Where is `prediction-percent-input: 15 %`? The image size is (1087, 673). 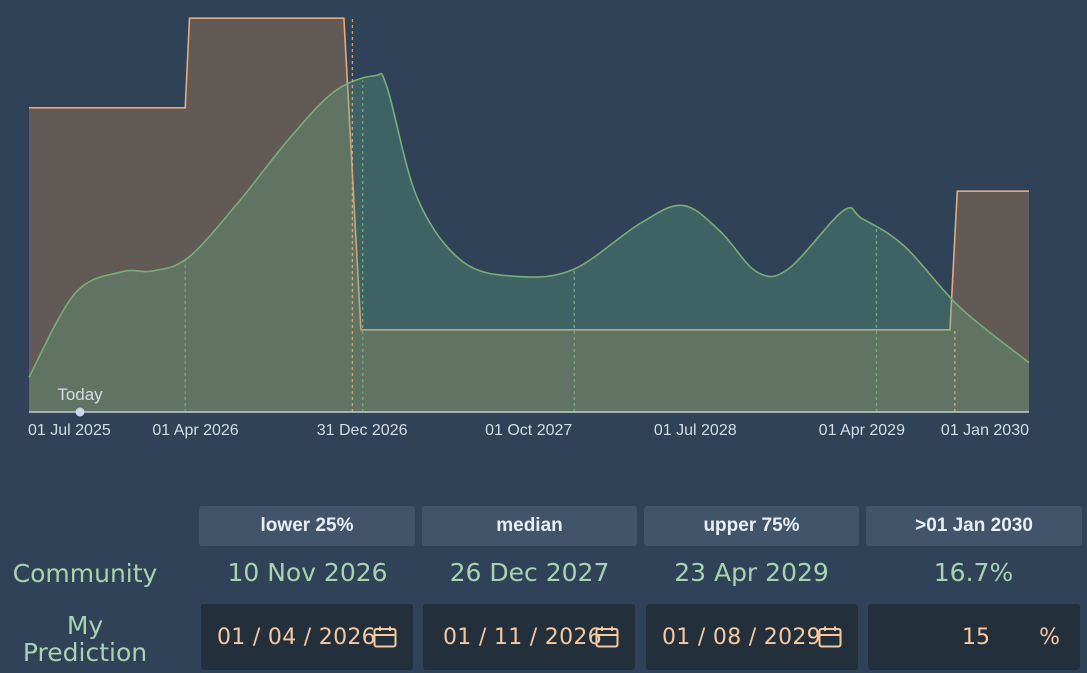 prediction-percent-input: 15 % is located at coordinates (974, 637).